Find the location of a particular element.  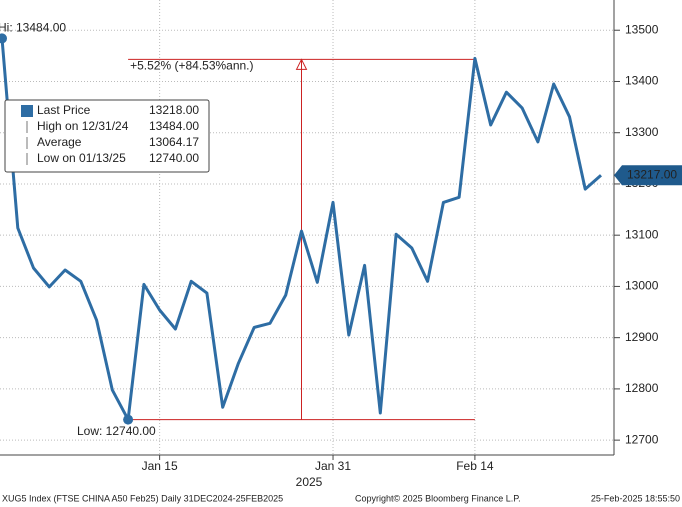

y-tick-label: 13400 is located at coordinates (642, 81).